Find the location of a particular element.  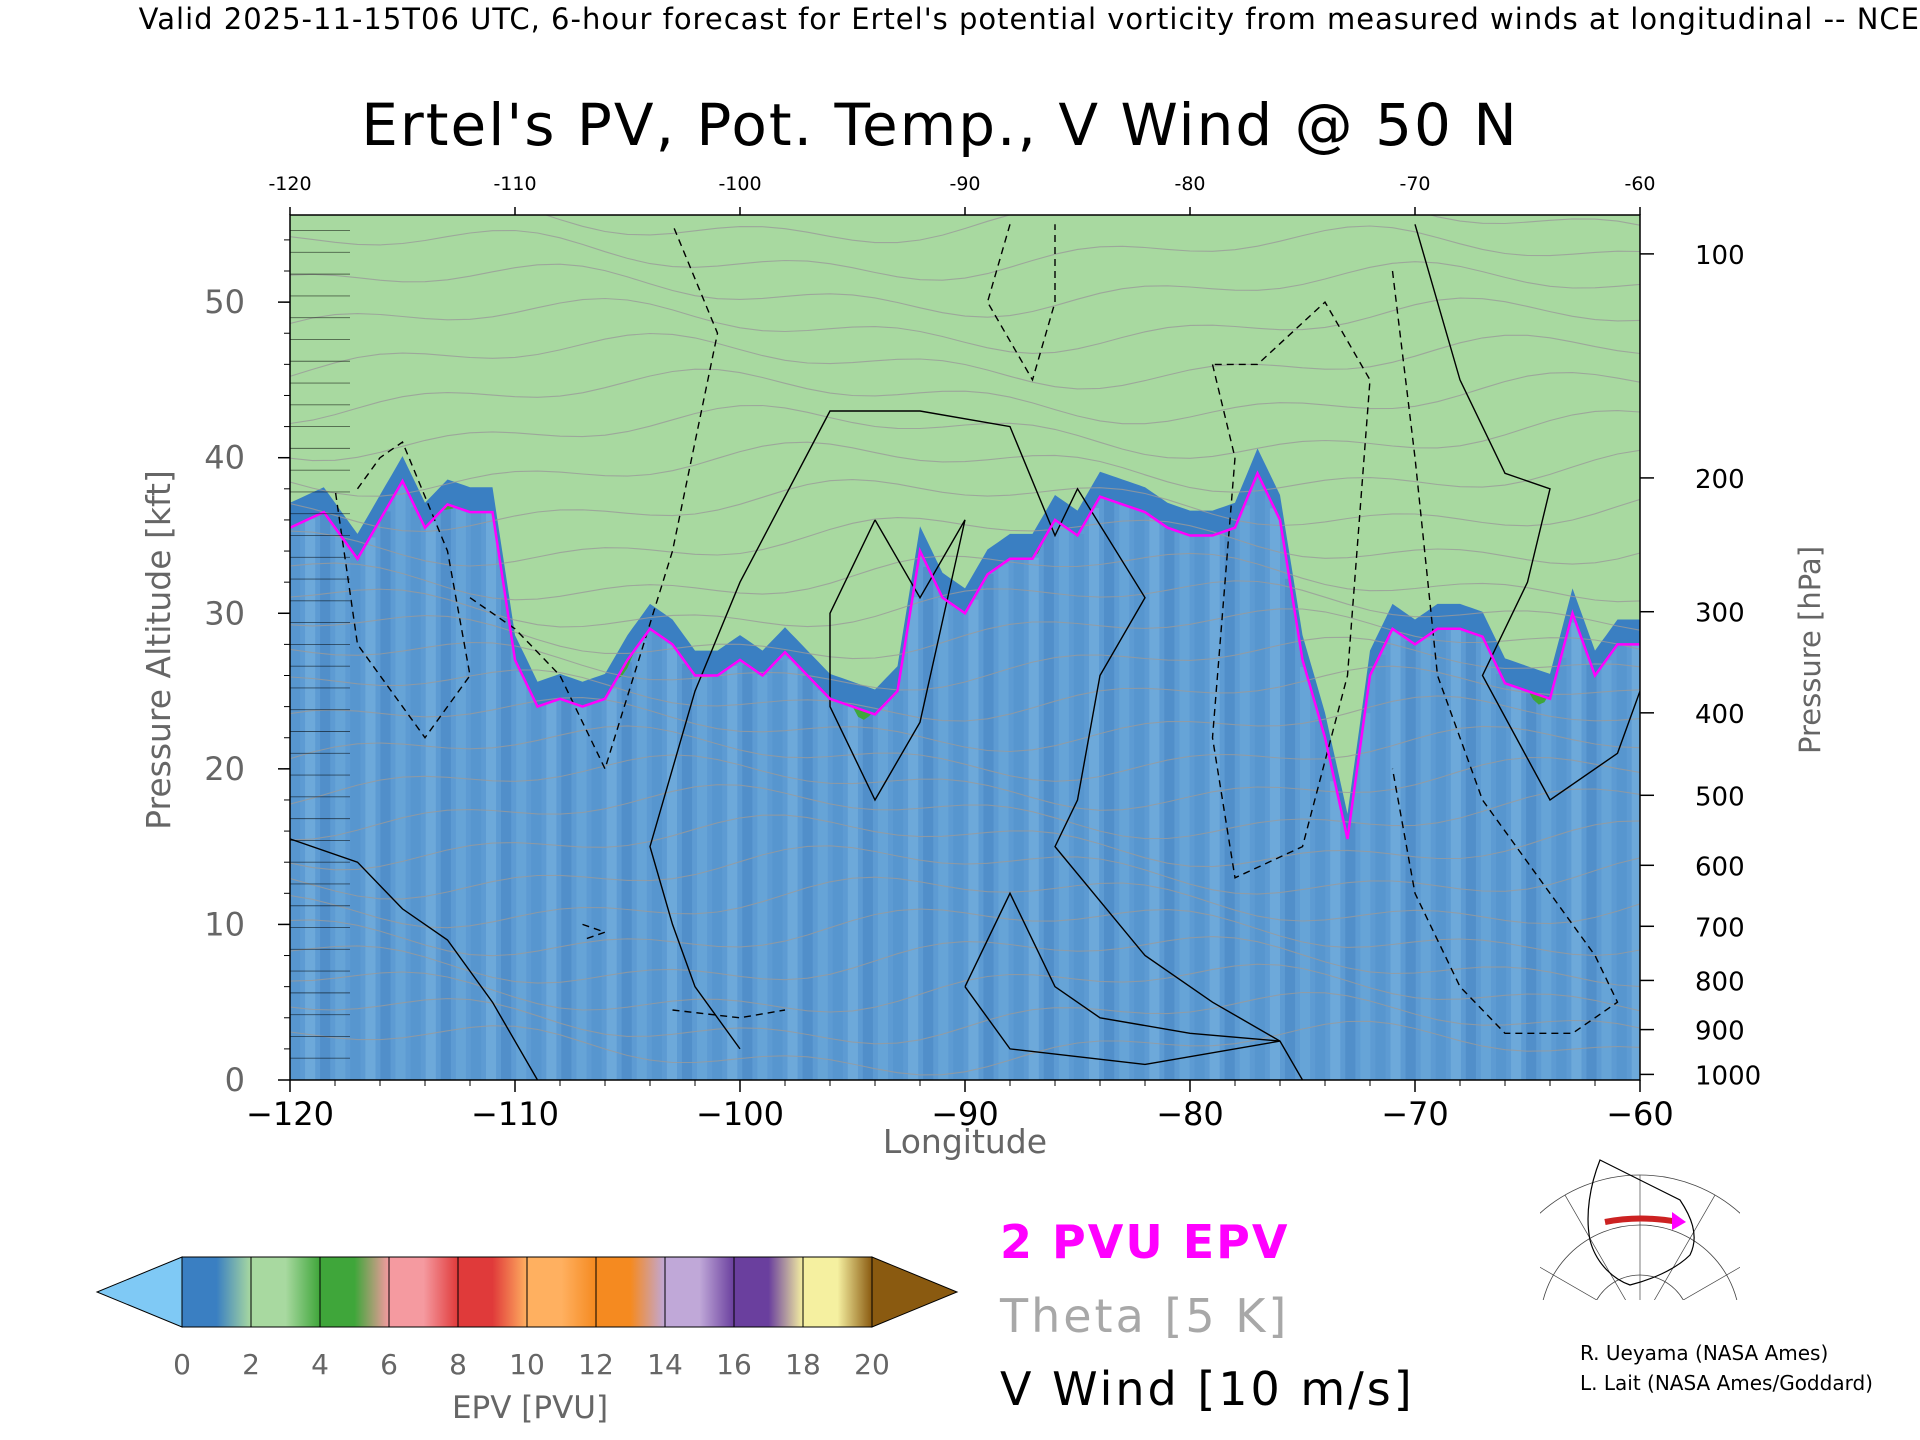

y-tick-label: 30 is located at coordinates (224, 613).